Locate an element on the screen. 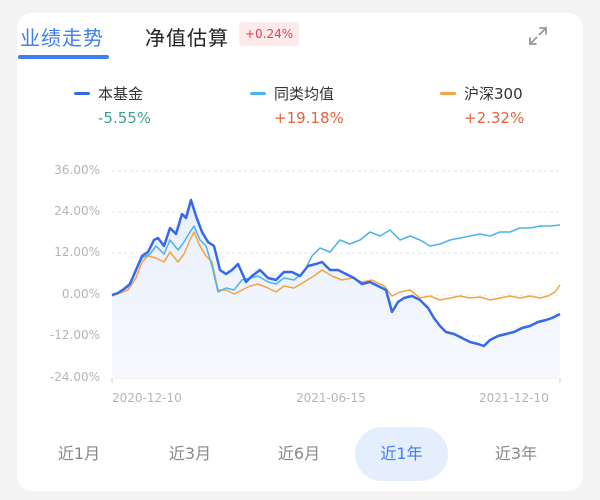 This screenshot has width=600, height=500. tab-performance: 业绩走势 is located at coordinates (62, 38).